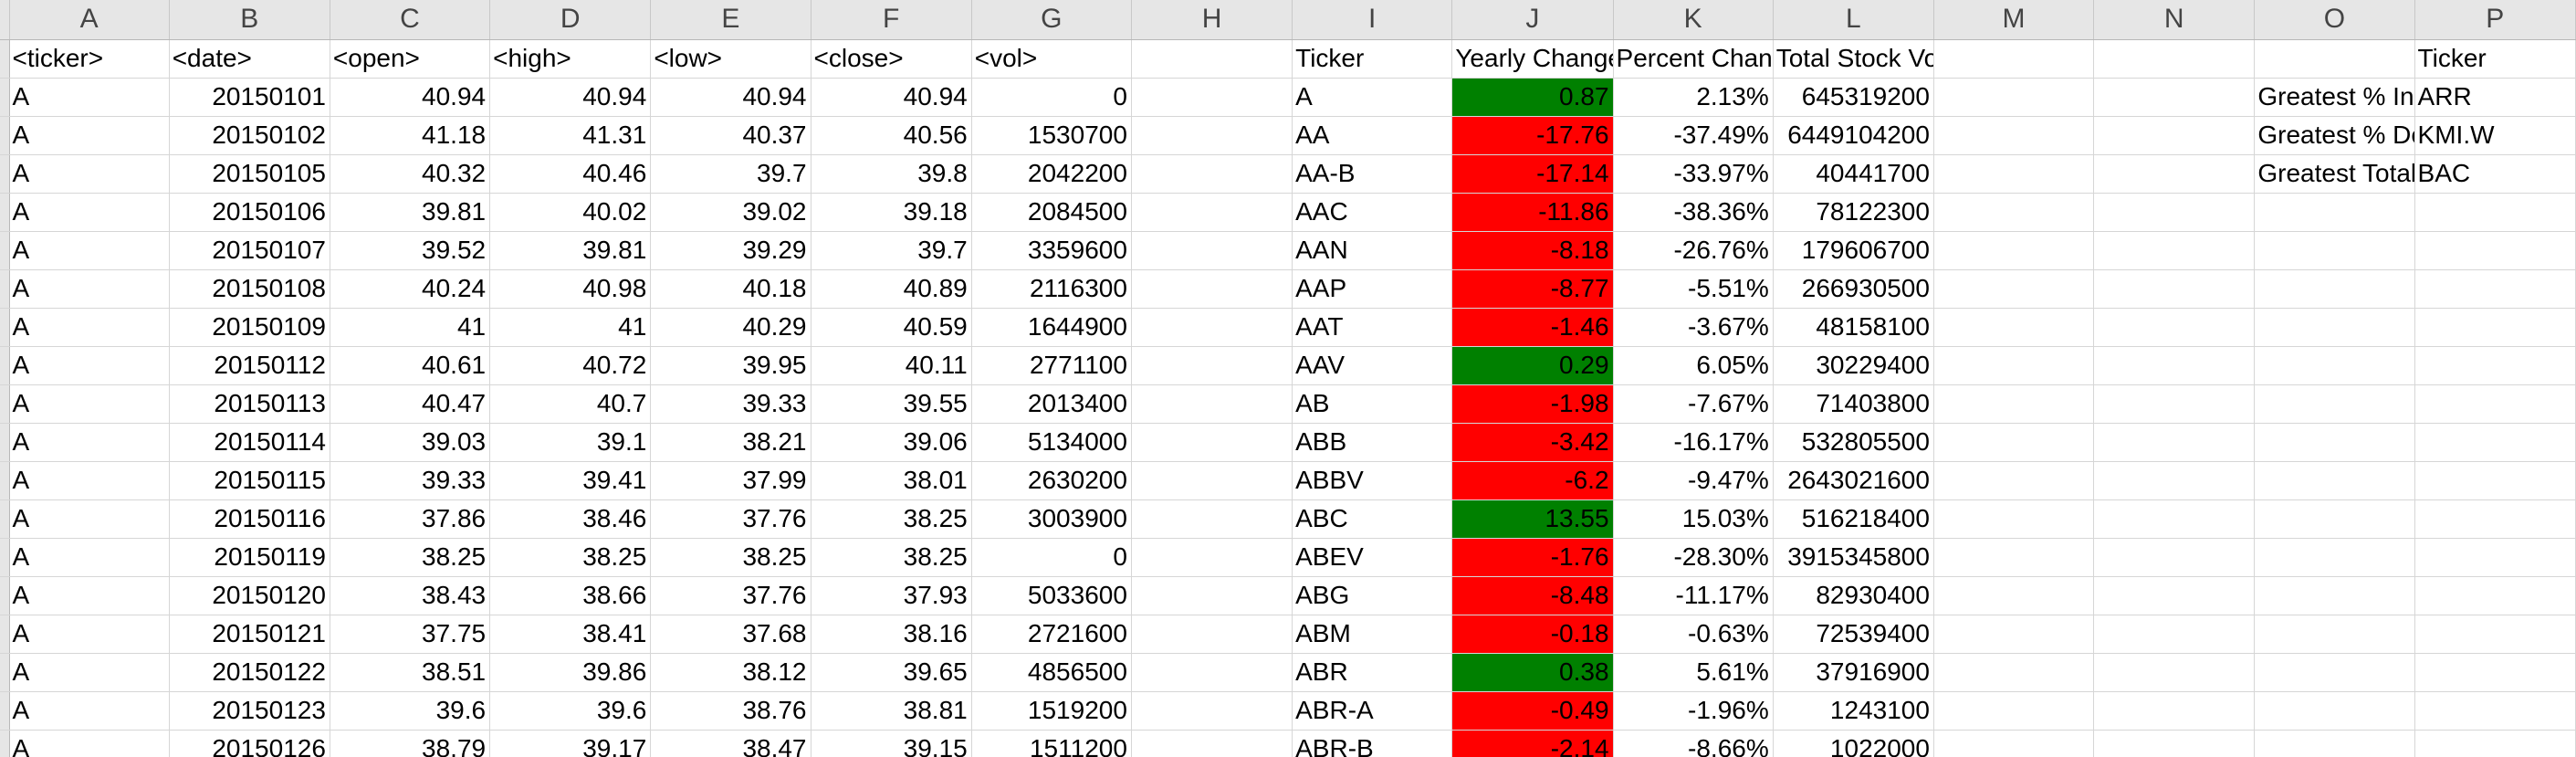 This screenshot has height=757, width=2576. What do you see at coordinates (1052, 711) in the screenshot?
I see `raw-data-cell: 1519200` at bounding box center [1052, 711].